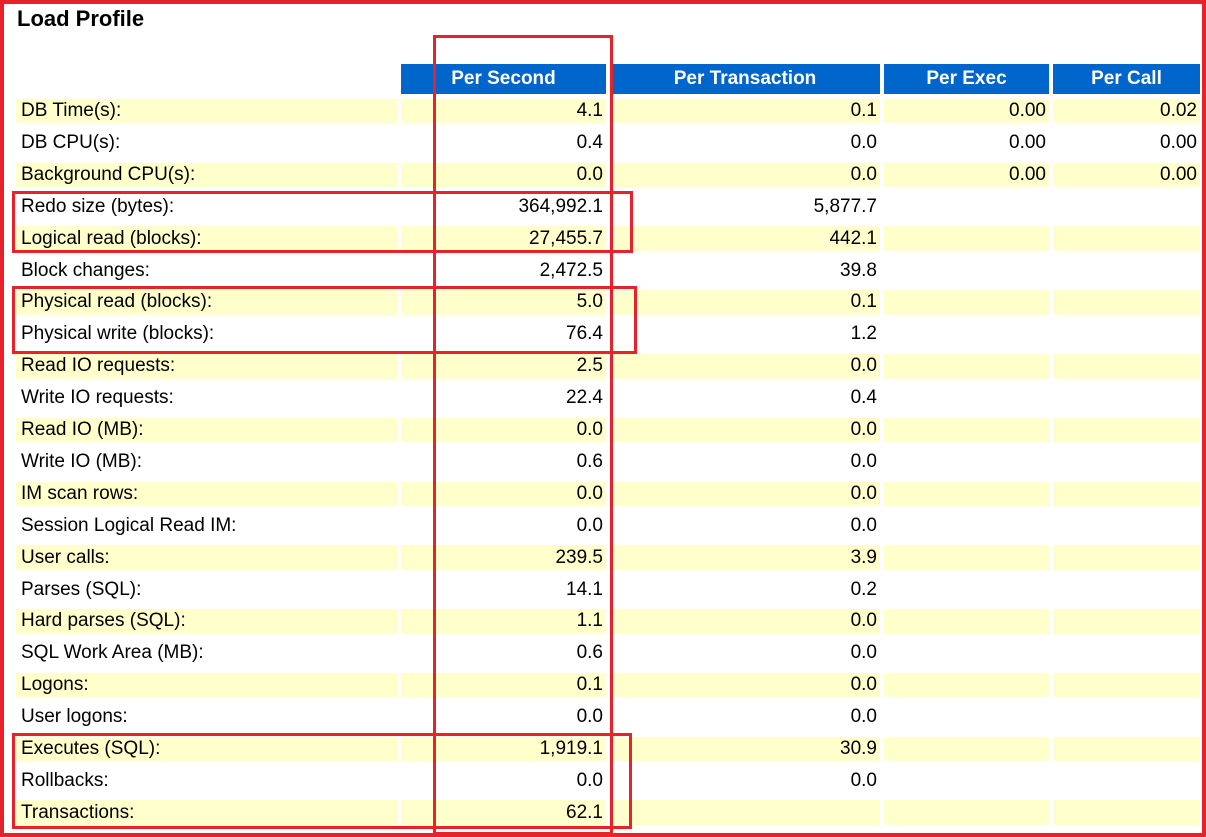 The height and width of the screenshot is (837, 1206). What do you see at coordinates (503, 238) in the screenshot?
I see `cell-per-second: 27,455.7` at bounding box center [503, 238].